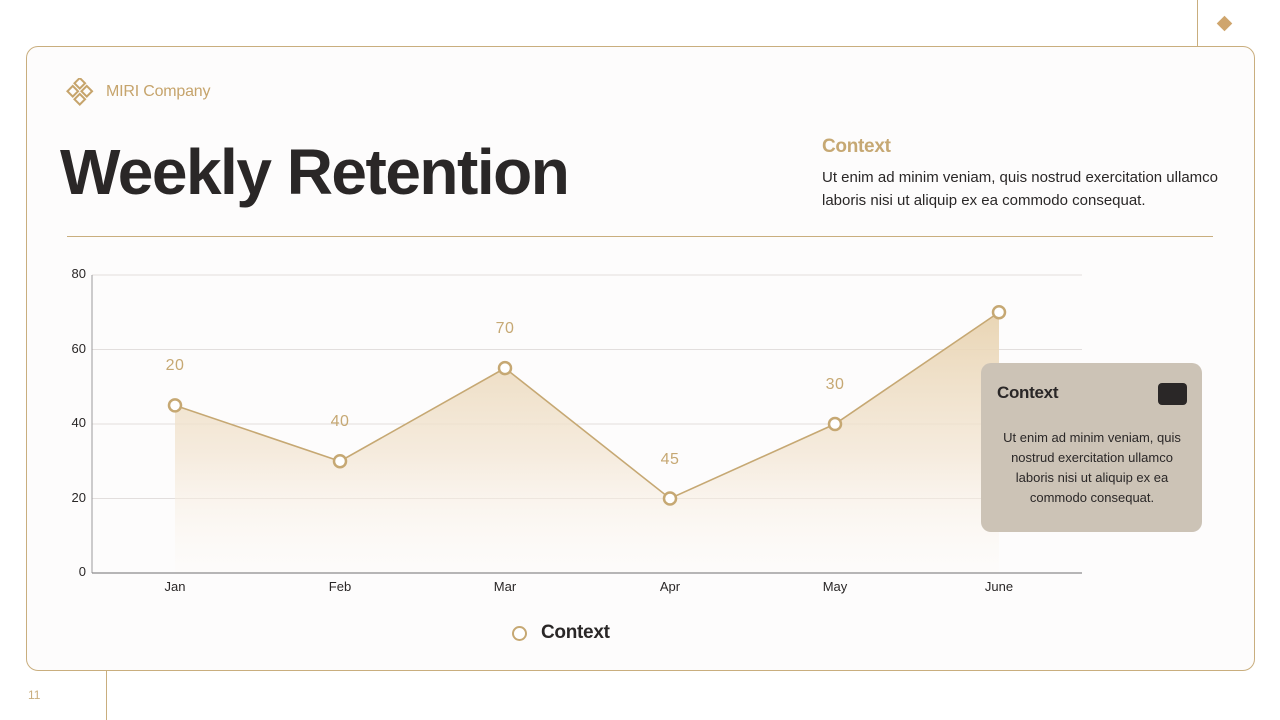 The height and width of the screenshot is (720, 1280). What do you see at coordinates (80, 92) in the screenshot?
I see `diamond-cluster-logo-icon` at bounding box center [80, 92].